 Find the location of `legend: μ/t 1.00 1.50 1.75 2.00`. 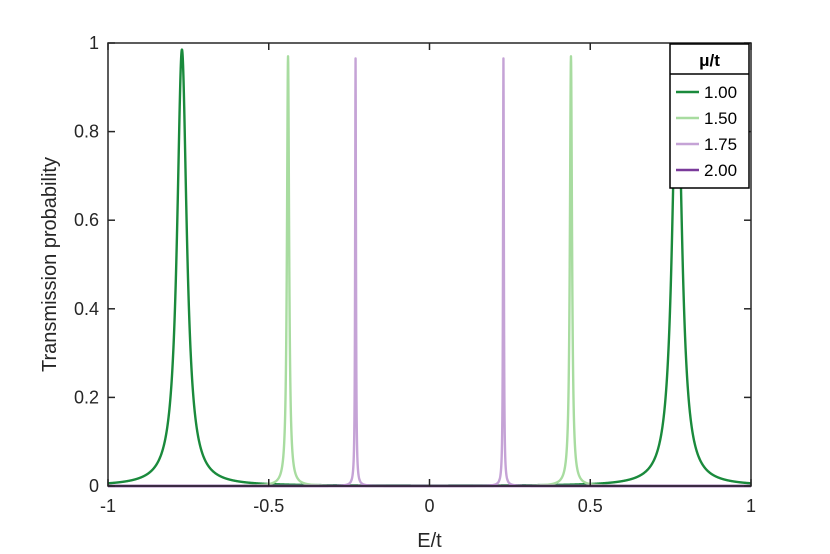

legend: μ/t 1.00 1.50 1.75 2.00 is located at coordinates (709, 116).